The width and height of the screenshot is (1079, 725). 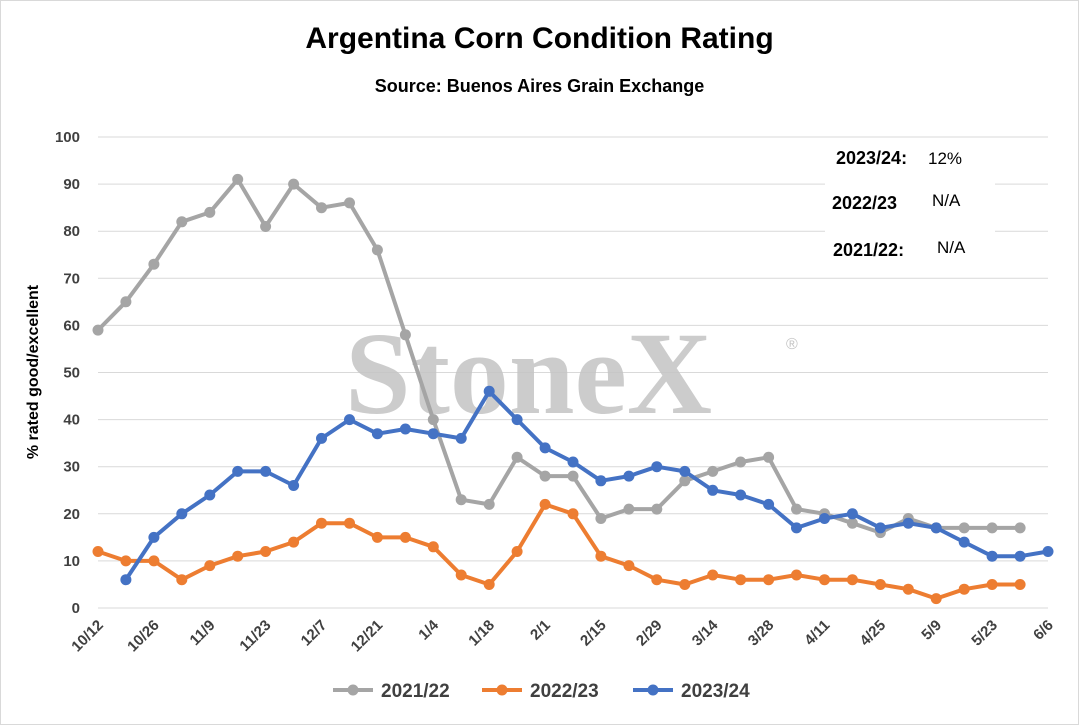 What do you see at coordinates (255, 636) in the screenshot?
I see `x-tick-label: 11/23` at bounding box center [255, 636].